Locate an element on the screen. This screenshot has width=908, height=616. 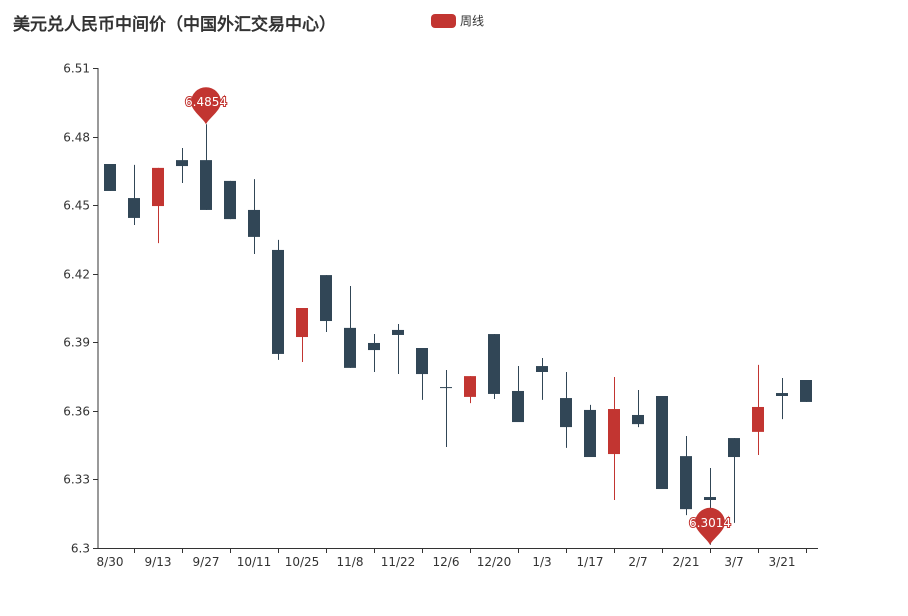
x-tick-label: 3/21 is located at coordinates (782, 562).